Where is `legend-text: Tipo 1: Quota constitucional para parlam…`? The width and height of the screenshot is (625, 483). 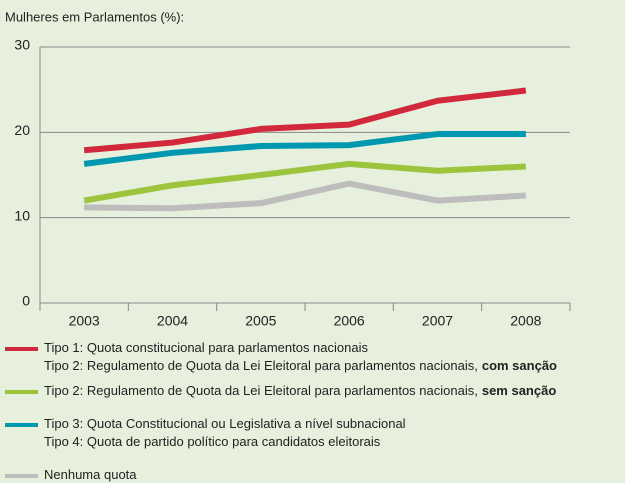
legend-text: Tipo 1: Quota constitucional para parlam… is located at coordinates (206, 347).